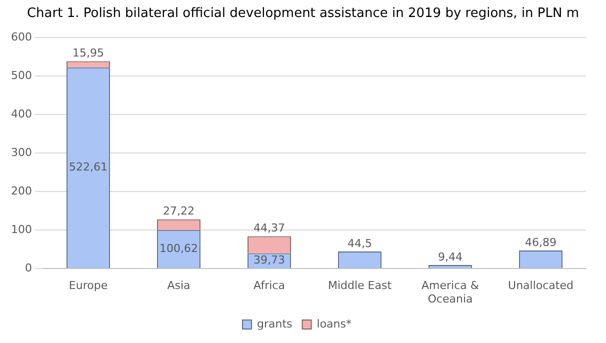  What do you see at coordinates (178, 285) in the screenshot?
I see `x-tick-label: Asia` at bounding box center [178, 285].